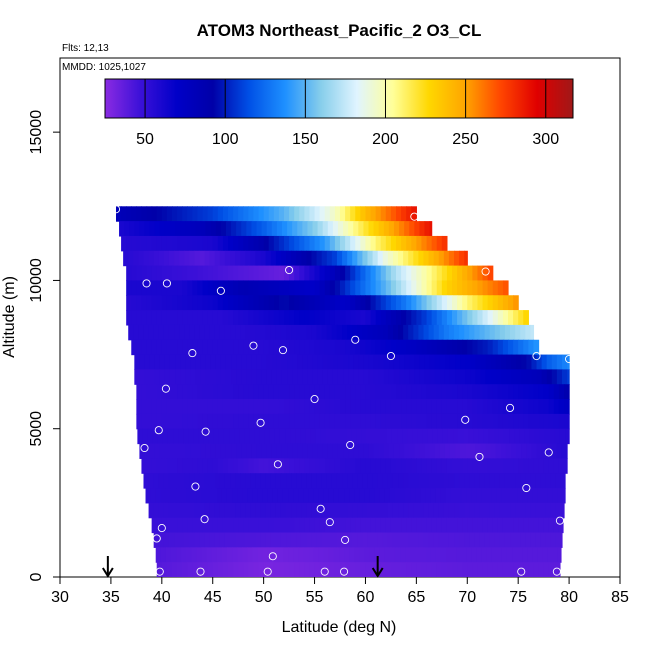  Describe the element at coordinates (545, 139) in the screenshot. I see `colorbar-tick-label: 300` at that location.